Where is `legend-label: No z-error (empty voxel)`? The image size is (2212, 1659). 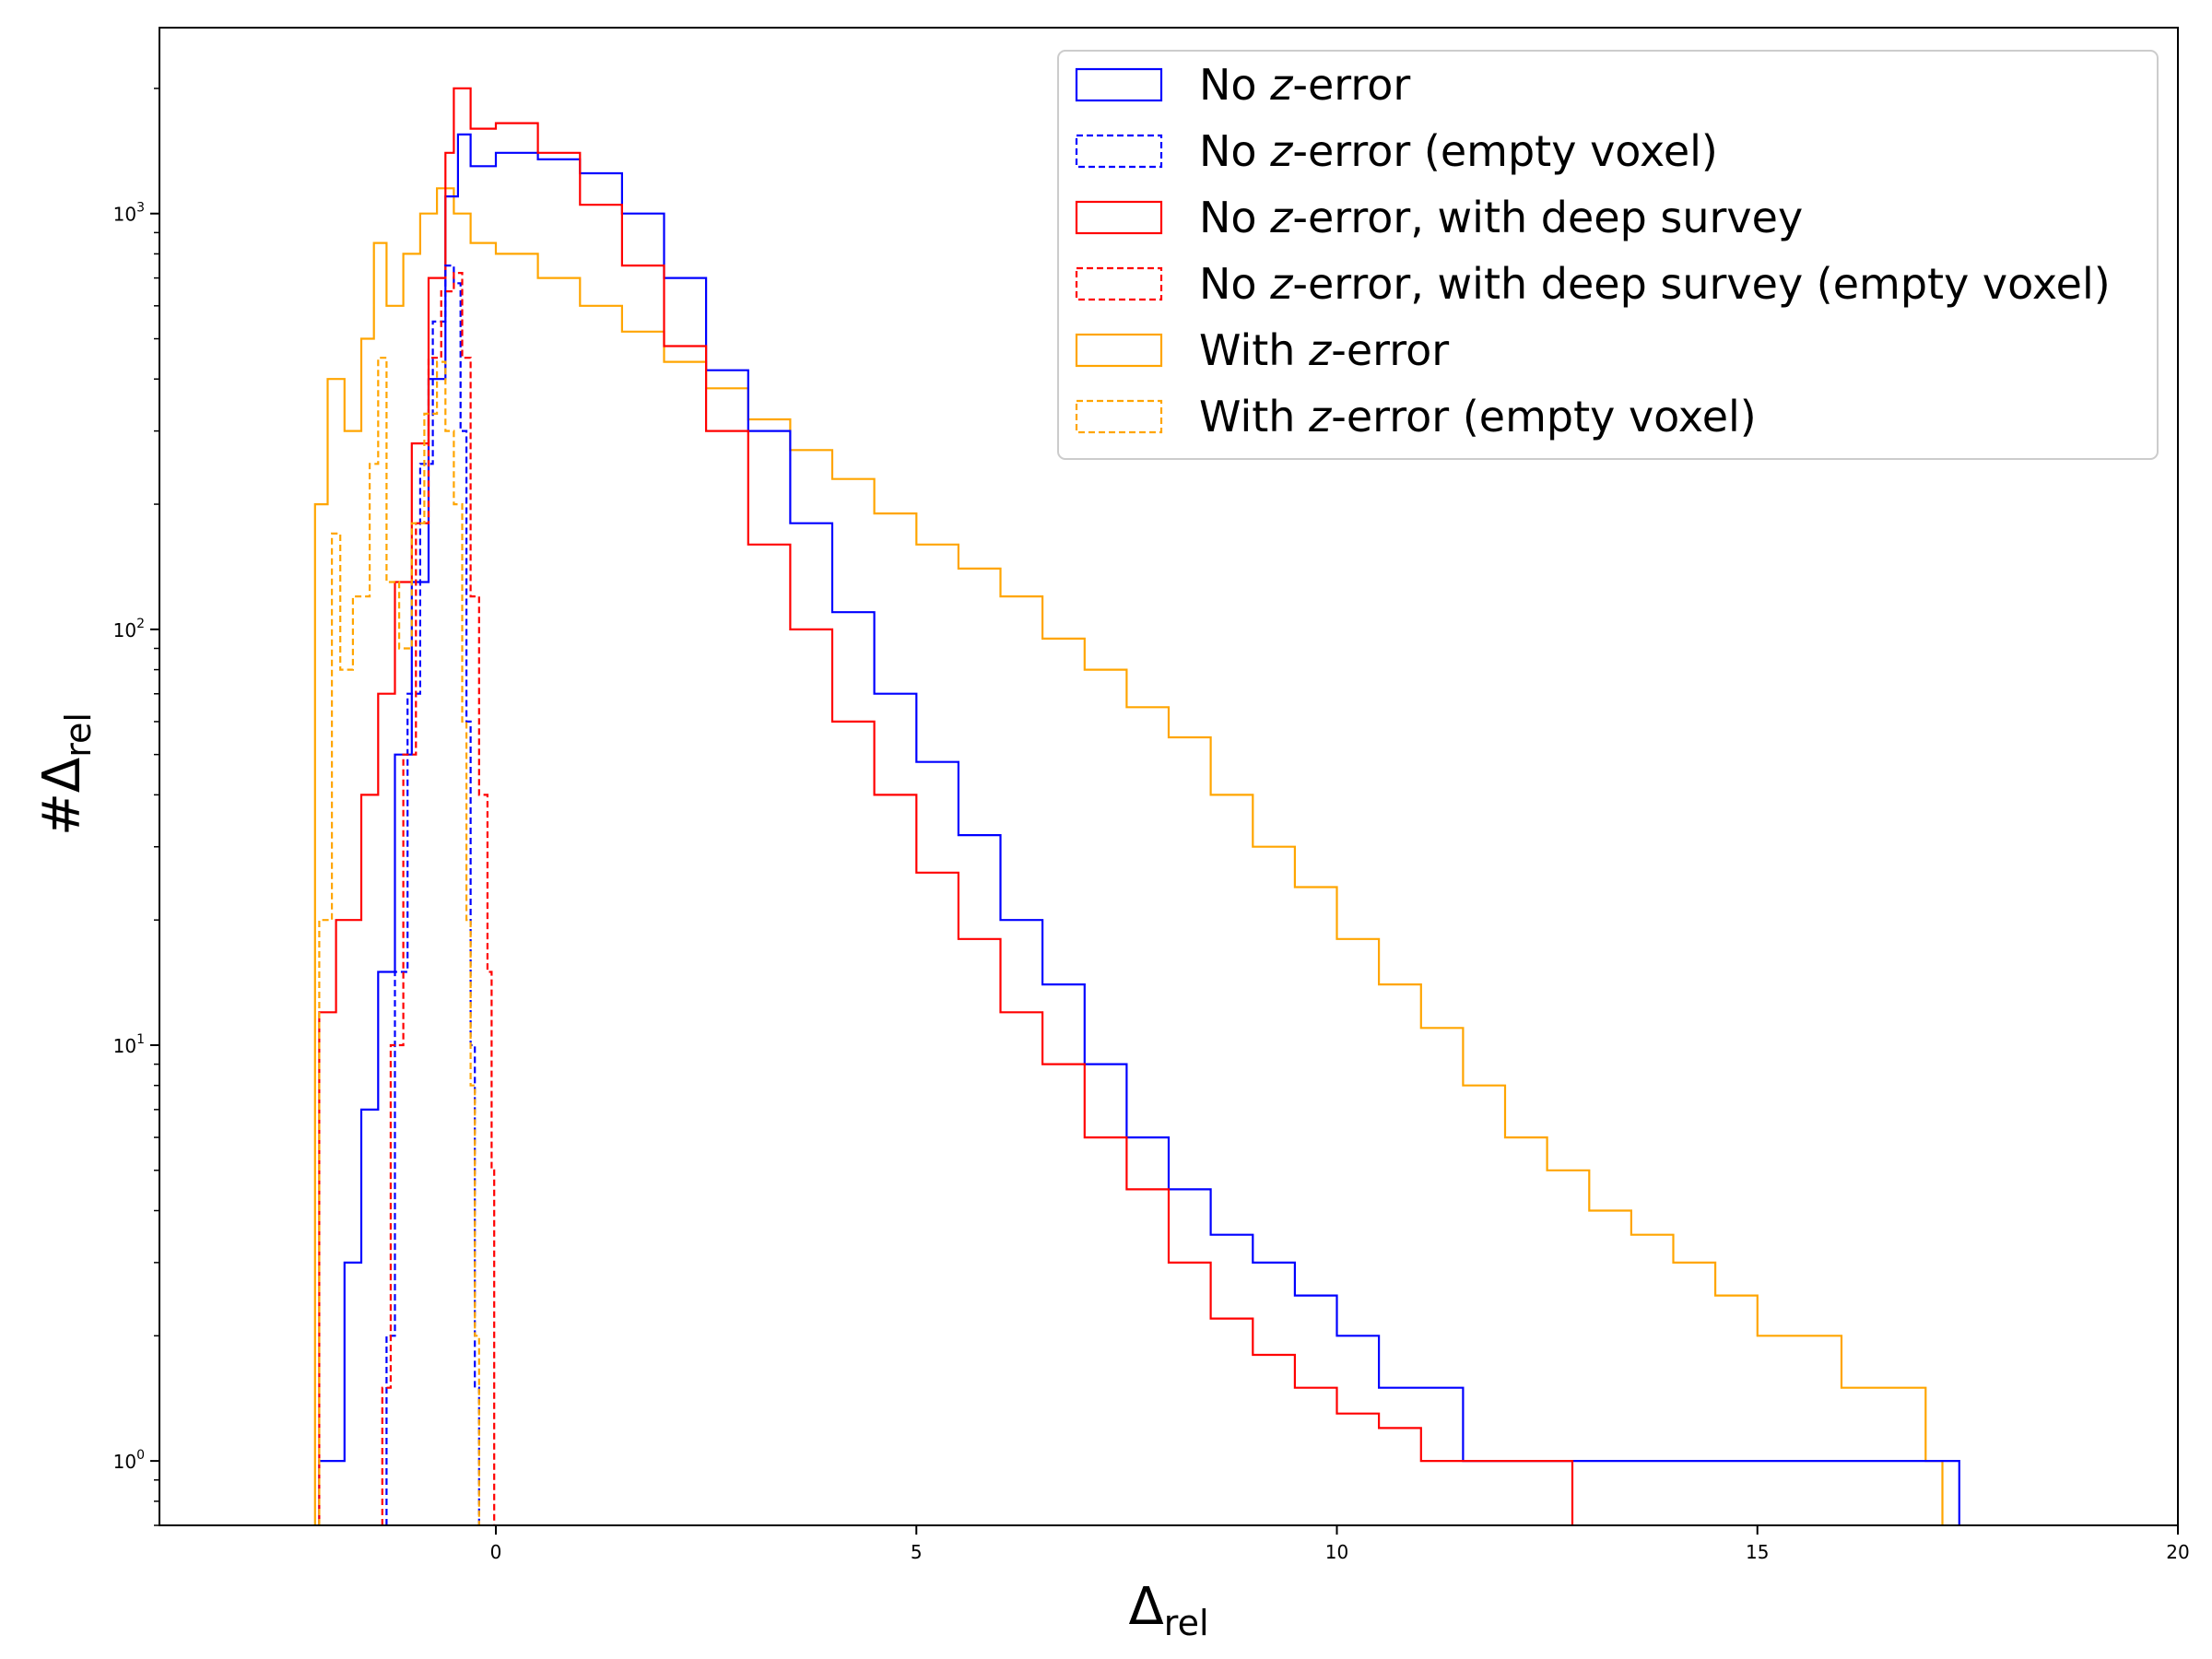 legend-label: No z-error (empty voxel) is located at coordinates (1458, 151).